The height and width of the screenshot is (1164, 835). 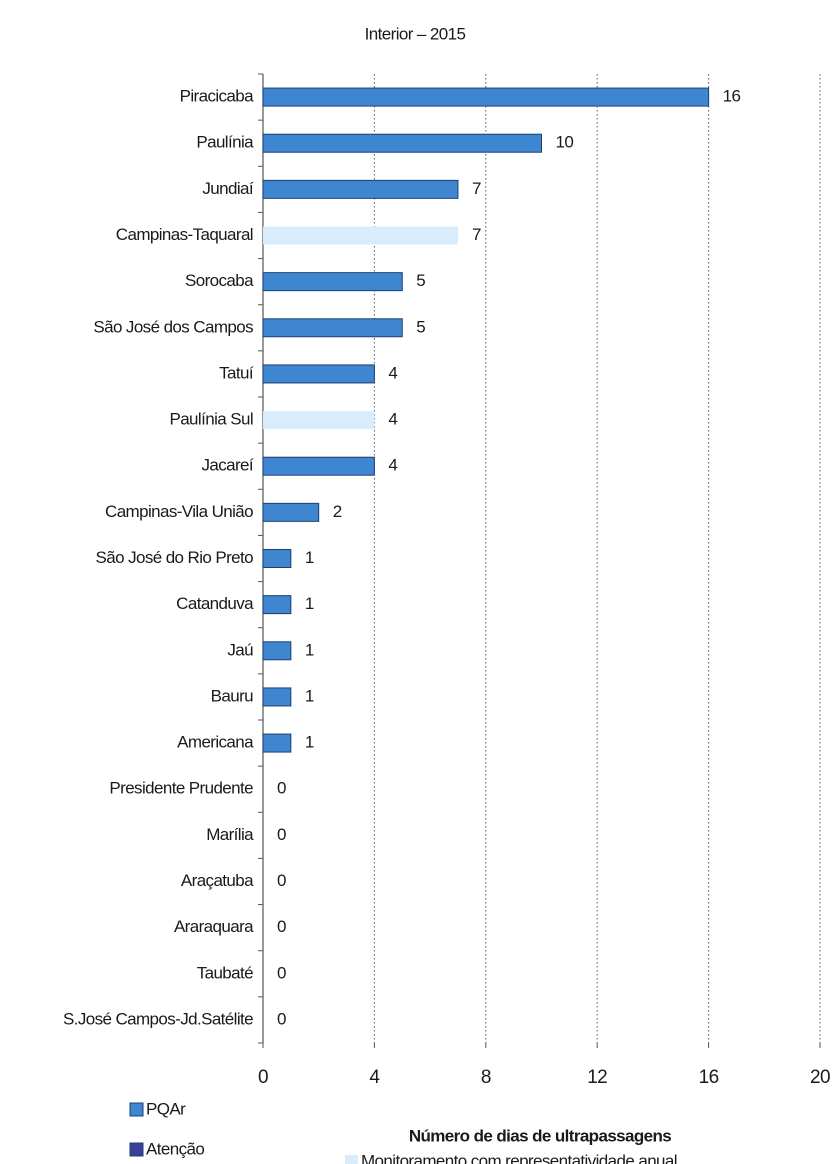 What do you see at coordinates (374, 1077) in the screenshot?
I see `x-tick-label: 4` at bounding box center [374, 1077].